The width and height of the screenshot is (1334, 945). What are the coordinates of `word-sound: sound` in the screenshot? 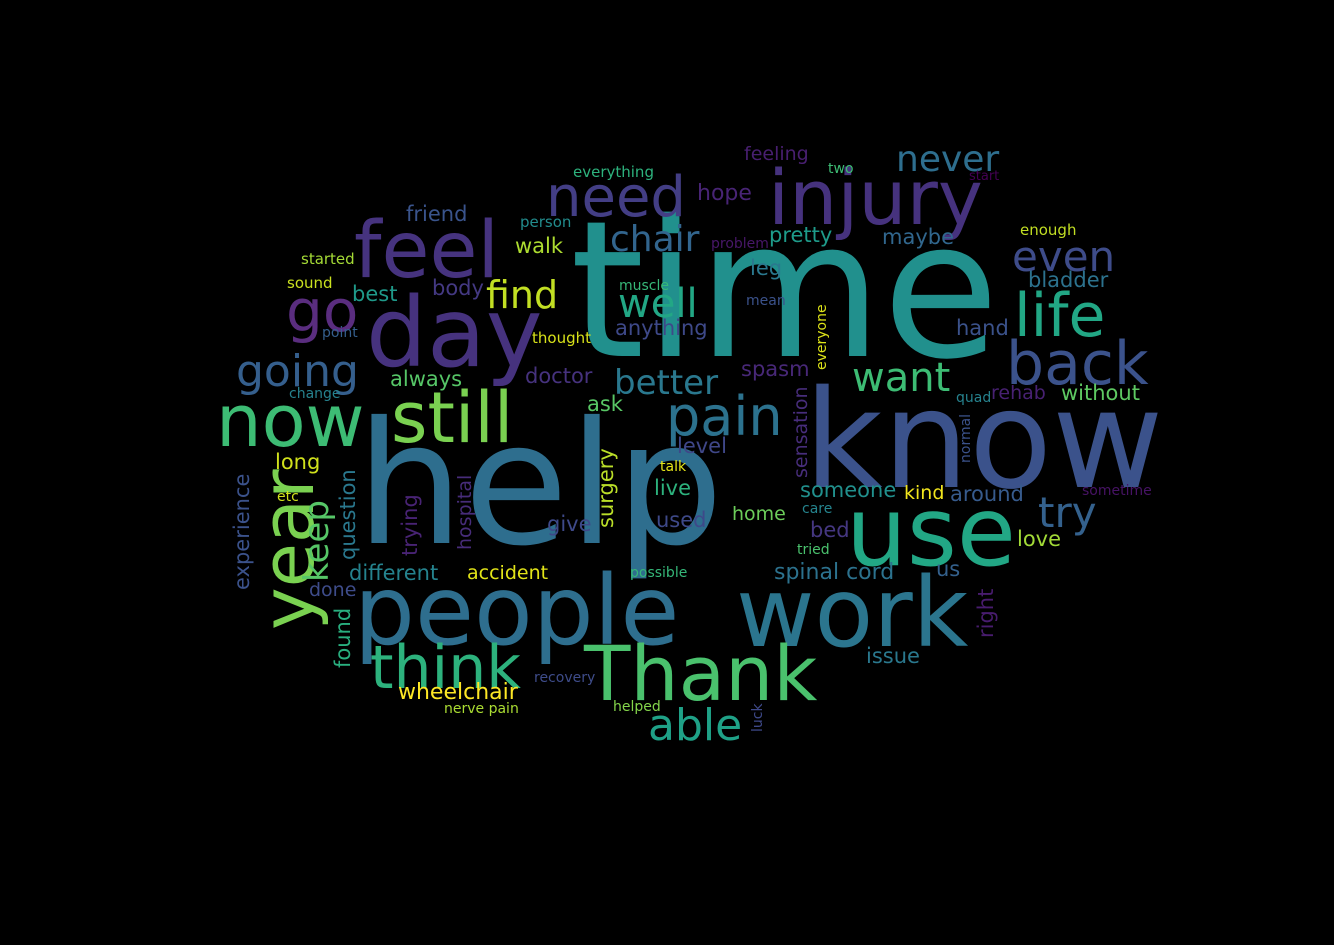 It's located at (310, 283).